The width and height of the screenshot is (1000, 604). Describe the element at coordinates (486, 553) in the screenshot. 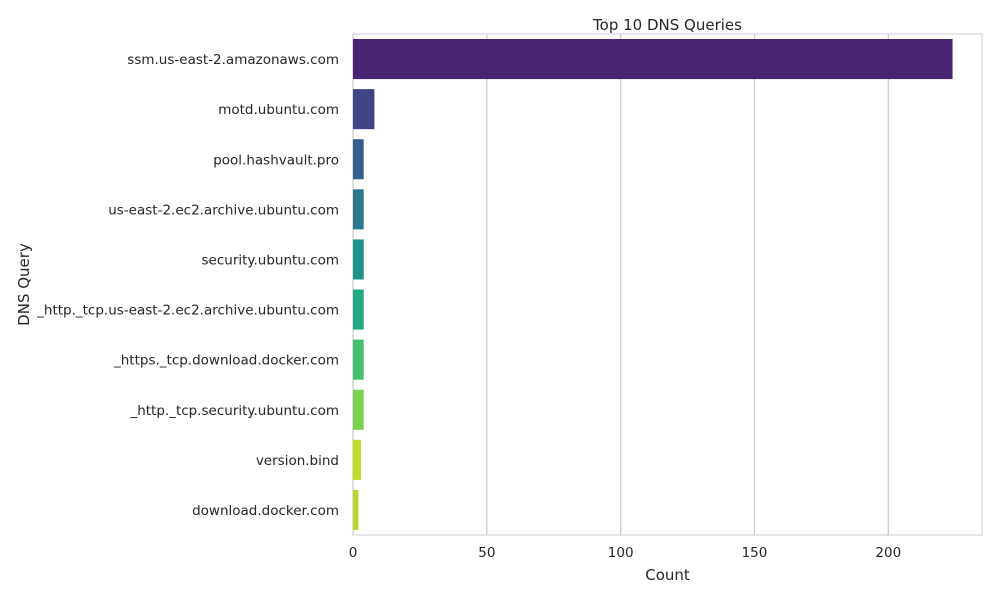

I see `x-tick-label: 50` at that location.